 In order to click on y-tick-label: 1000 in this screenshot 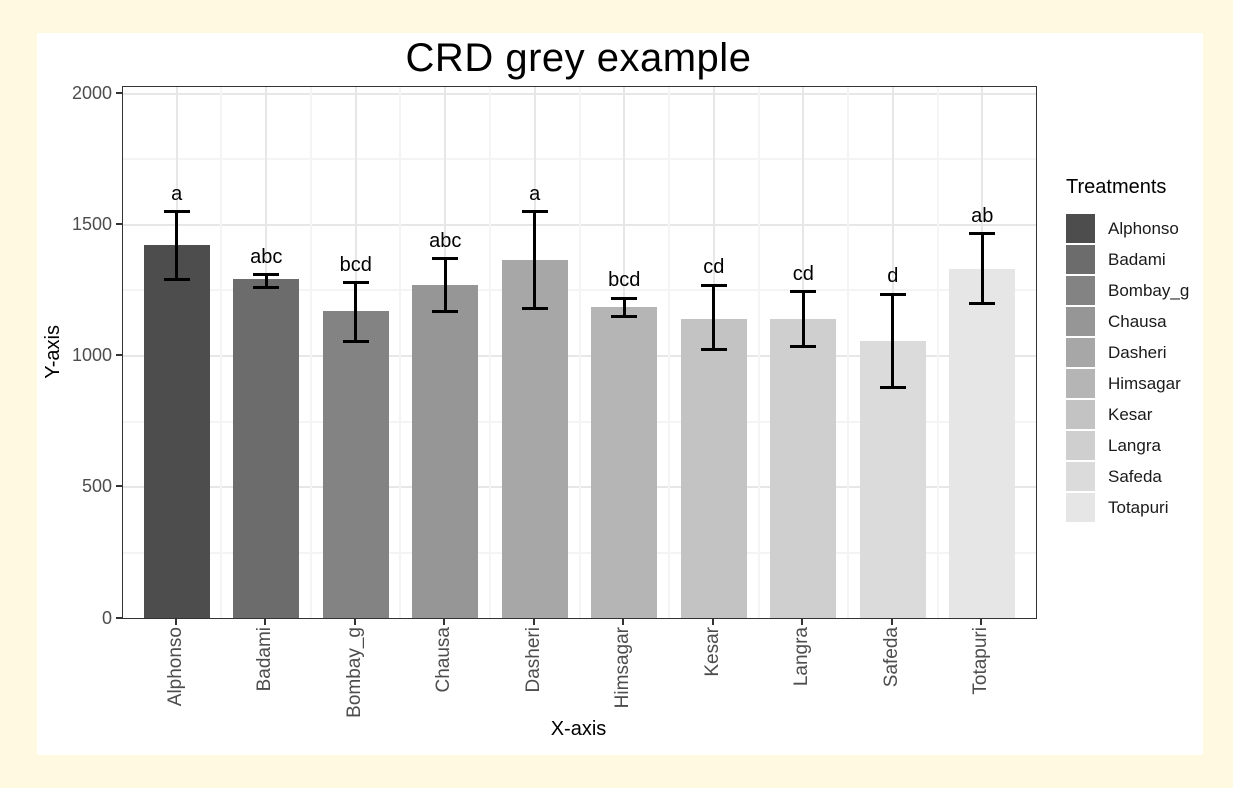, I will do `click(91, 355)`.